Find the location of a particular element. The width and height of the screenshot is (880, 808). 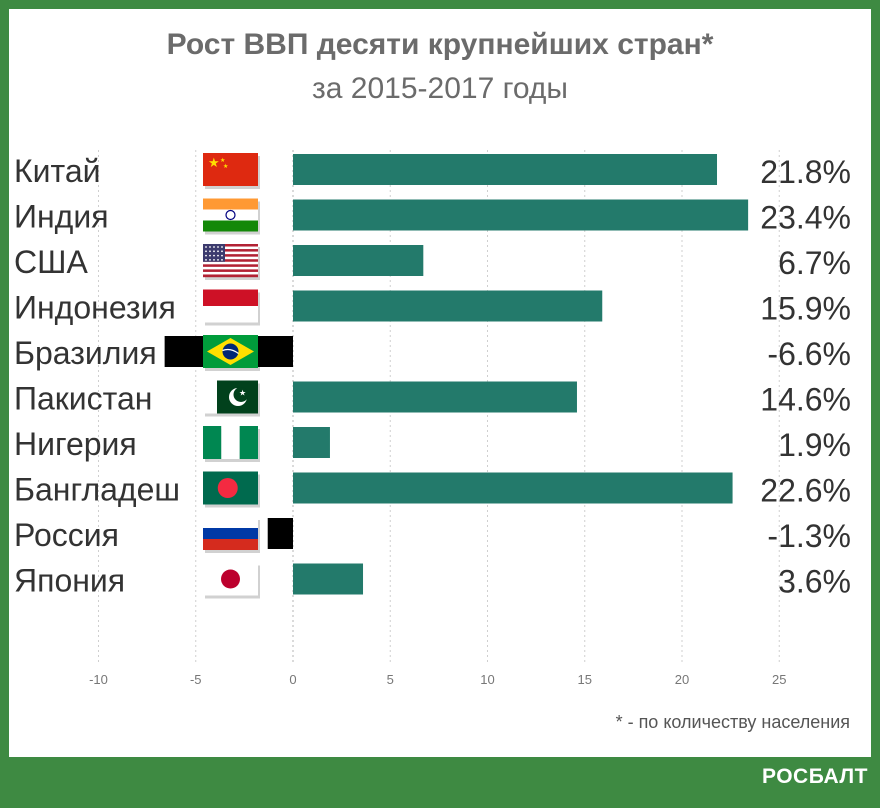

country-label: Россия is located at coordinates (66, 535).